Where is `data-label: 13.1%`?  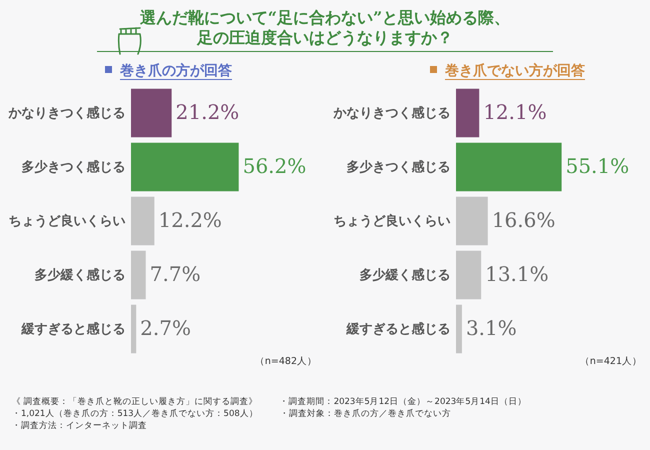
data-label: 13.1% is located at coordinates (517, 274).